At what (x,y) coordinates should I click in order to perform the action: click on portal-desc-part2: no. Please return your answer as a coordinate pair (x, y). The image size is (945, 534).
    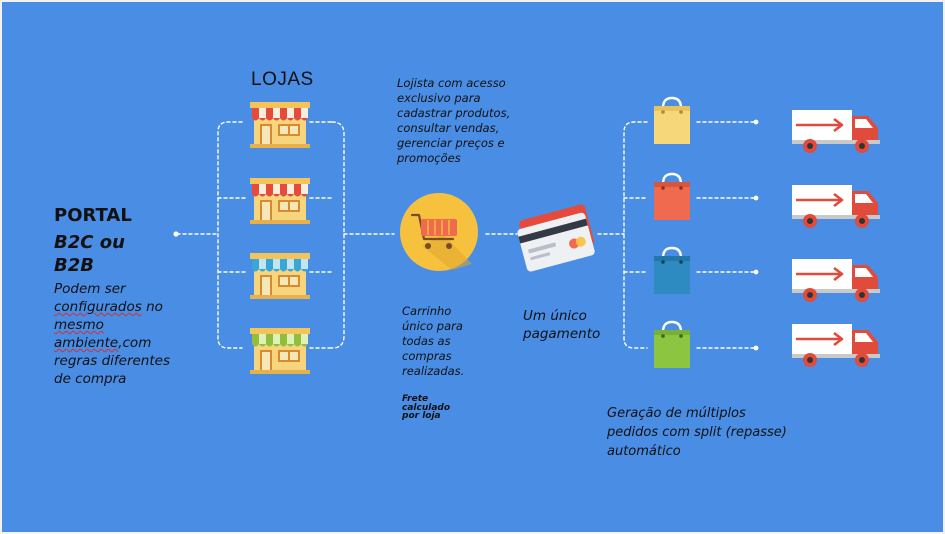
    Looking at the image, I should click on (152, 307).